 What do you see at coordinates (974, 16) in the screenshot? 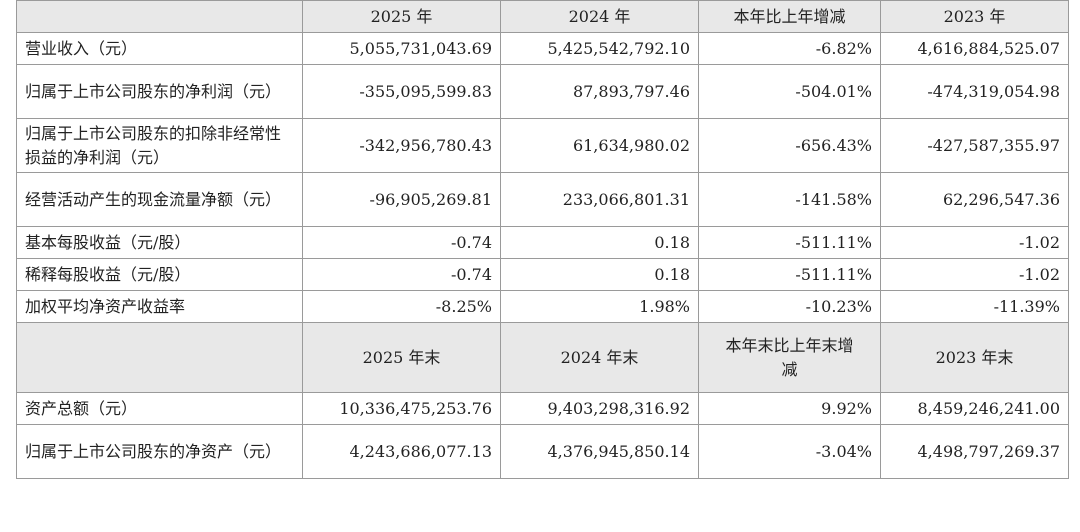
I see `header-2023: 2023 年` at bounding box center [974, 16].